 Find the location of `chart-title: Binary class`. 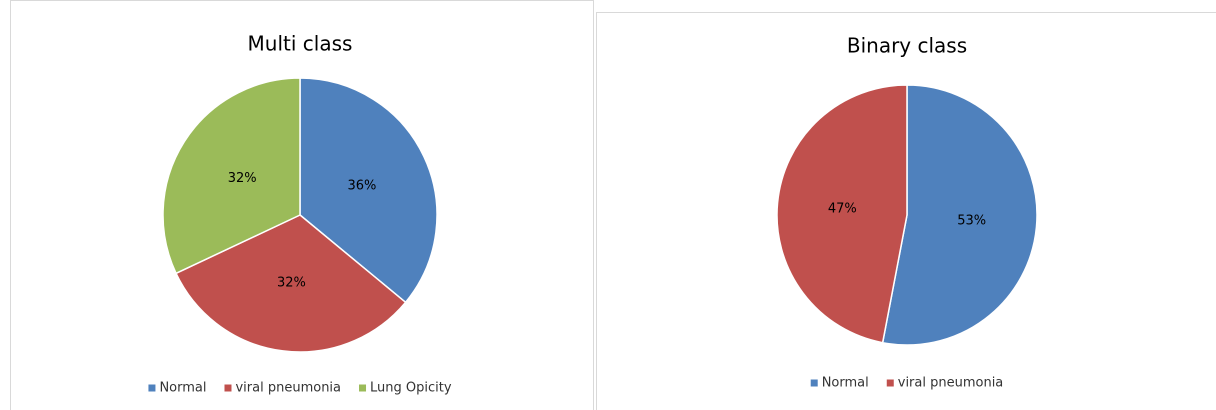

chart-title: Binary class is located at coordinates (907, 46).